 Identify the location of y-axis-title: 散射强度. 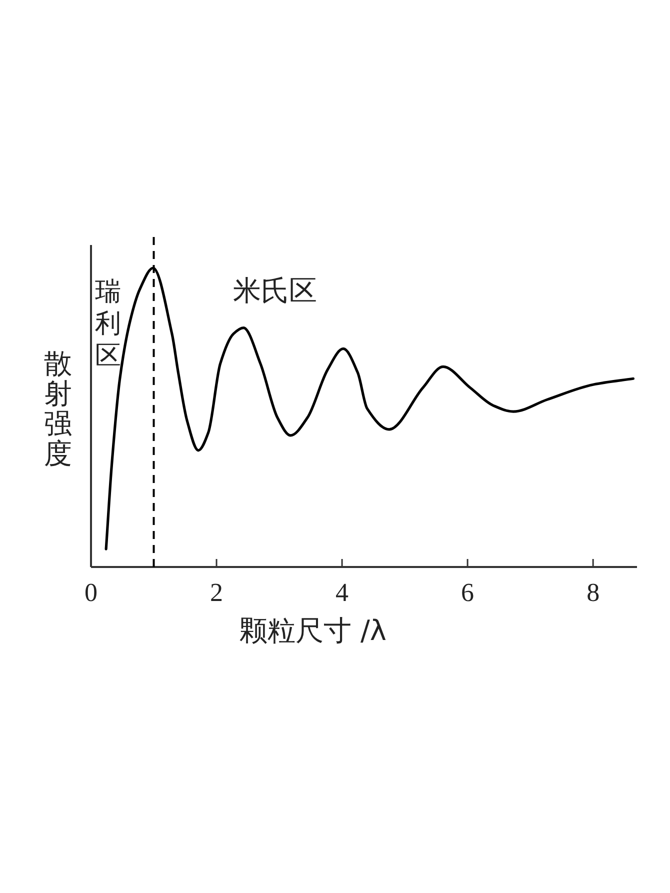
(58, 408).